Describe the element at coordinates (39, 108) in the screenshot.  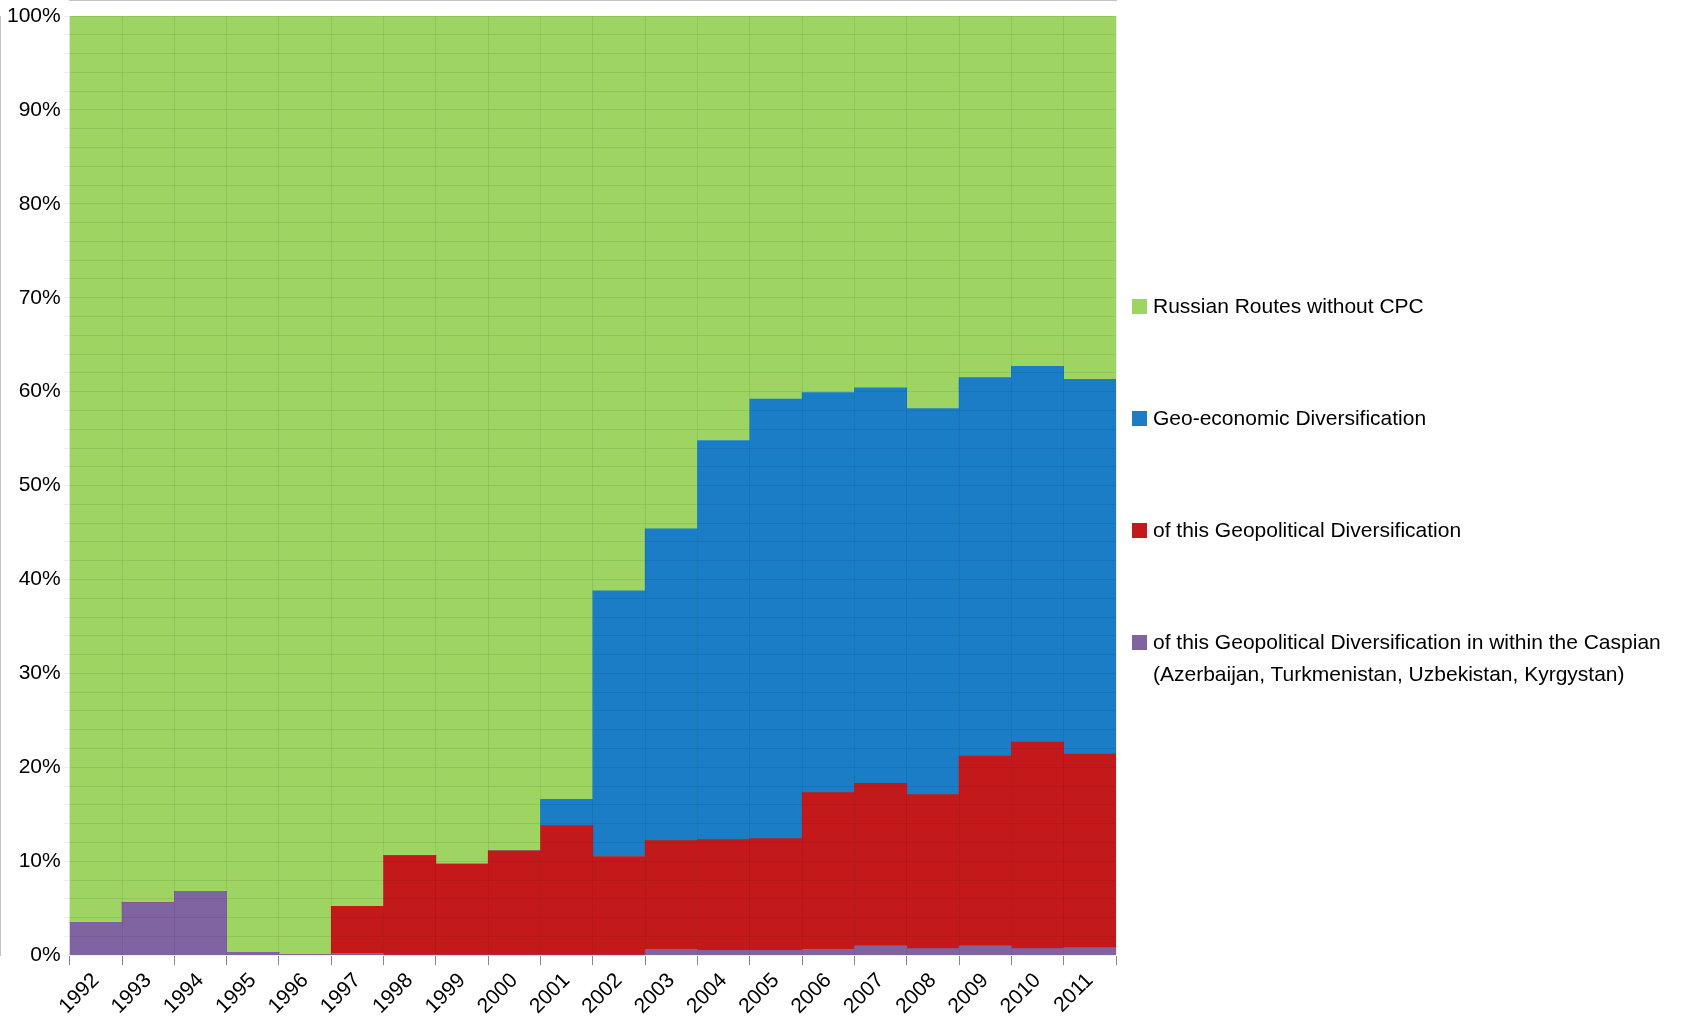
I see `y-tick-label: 90%` at that location.